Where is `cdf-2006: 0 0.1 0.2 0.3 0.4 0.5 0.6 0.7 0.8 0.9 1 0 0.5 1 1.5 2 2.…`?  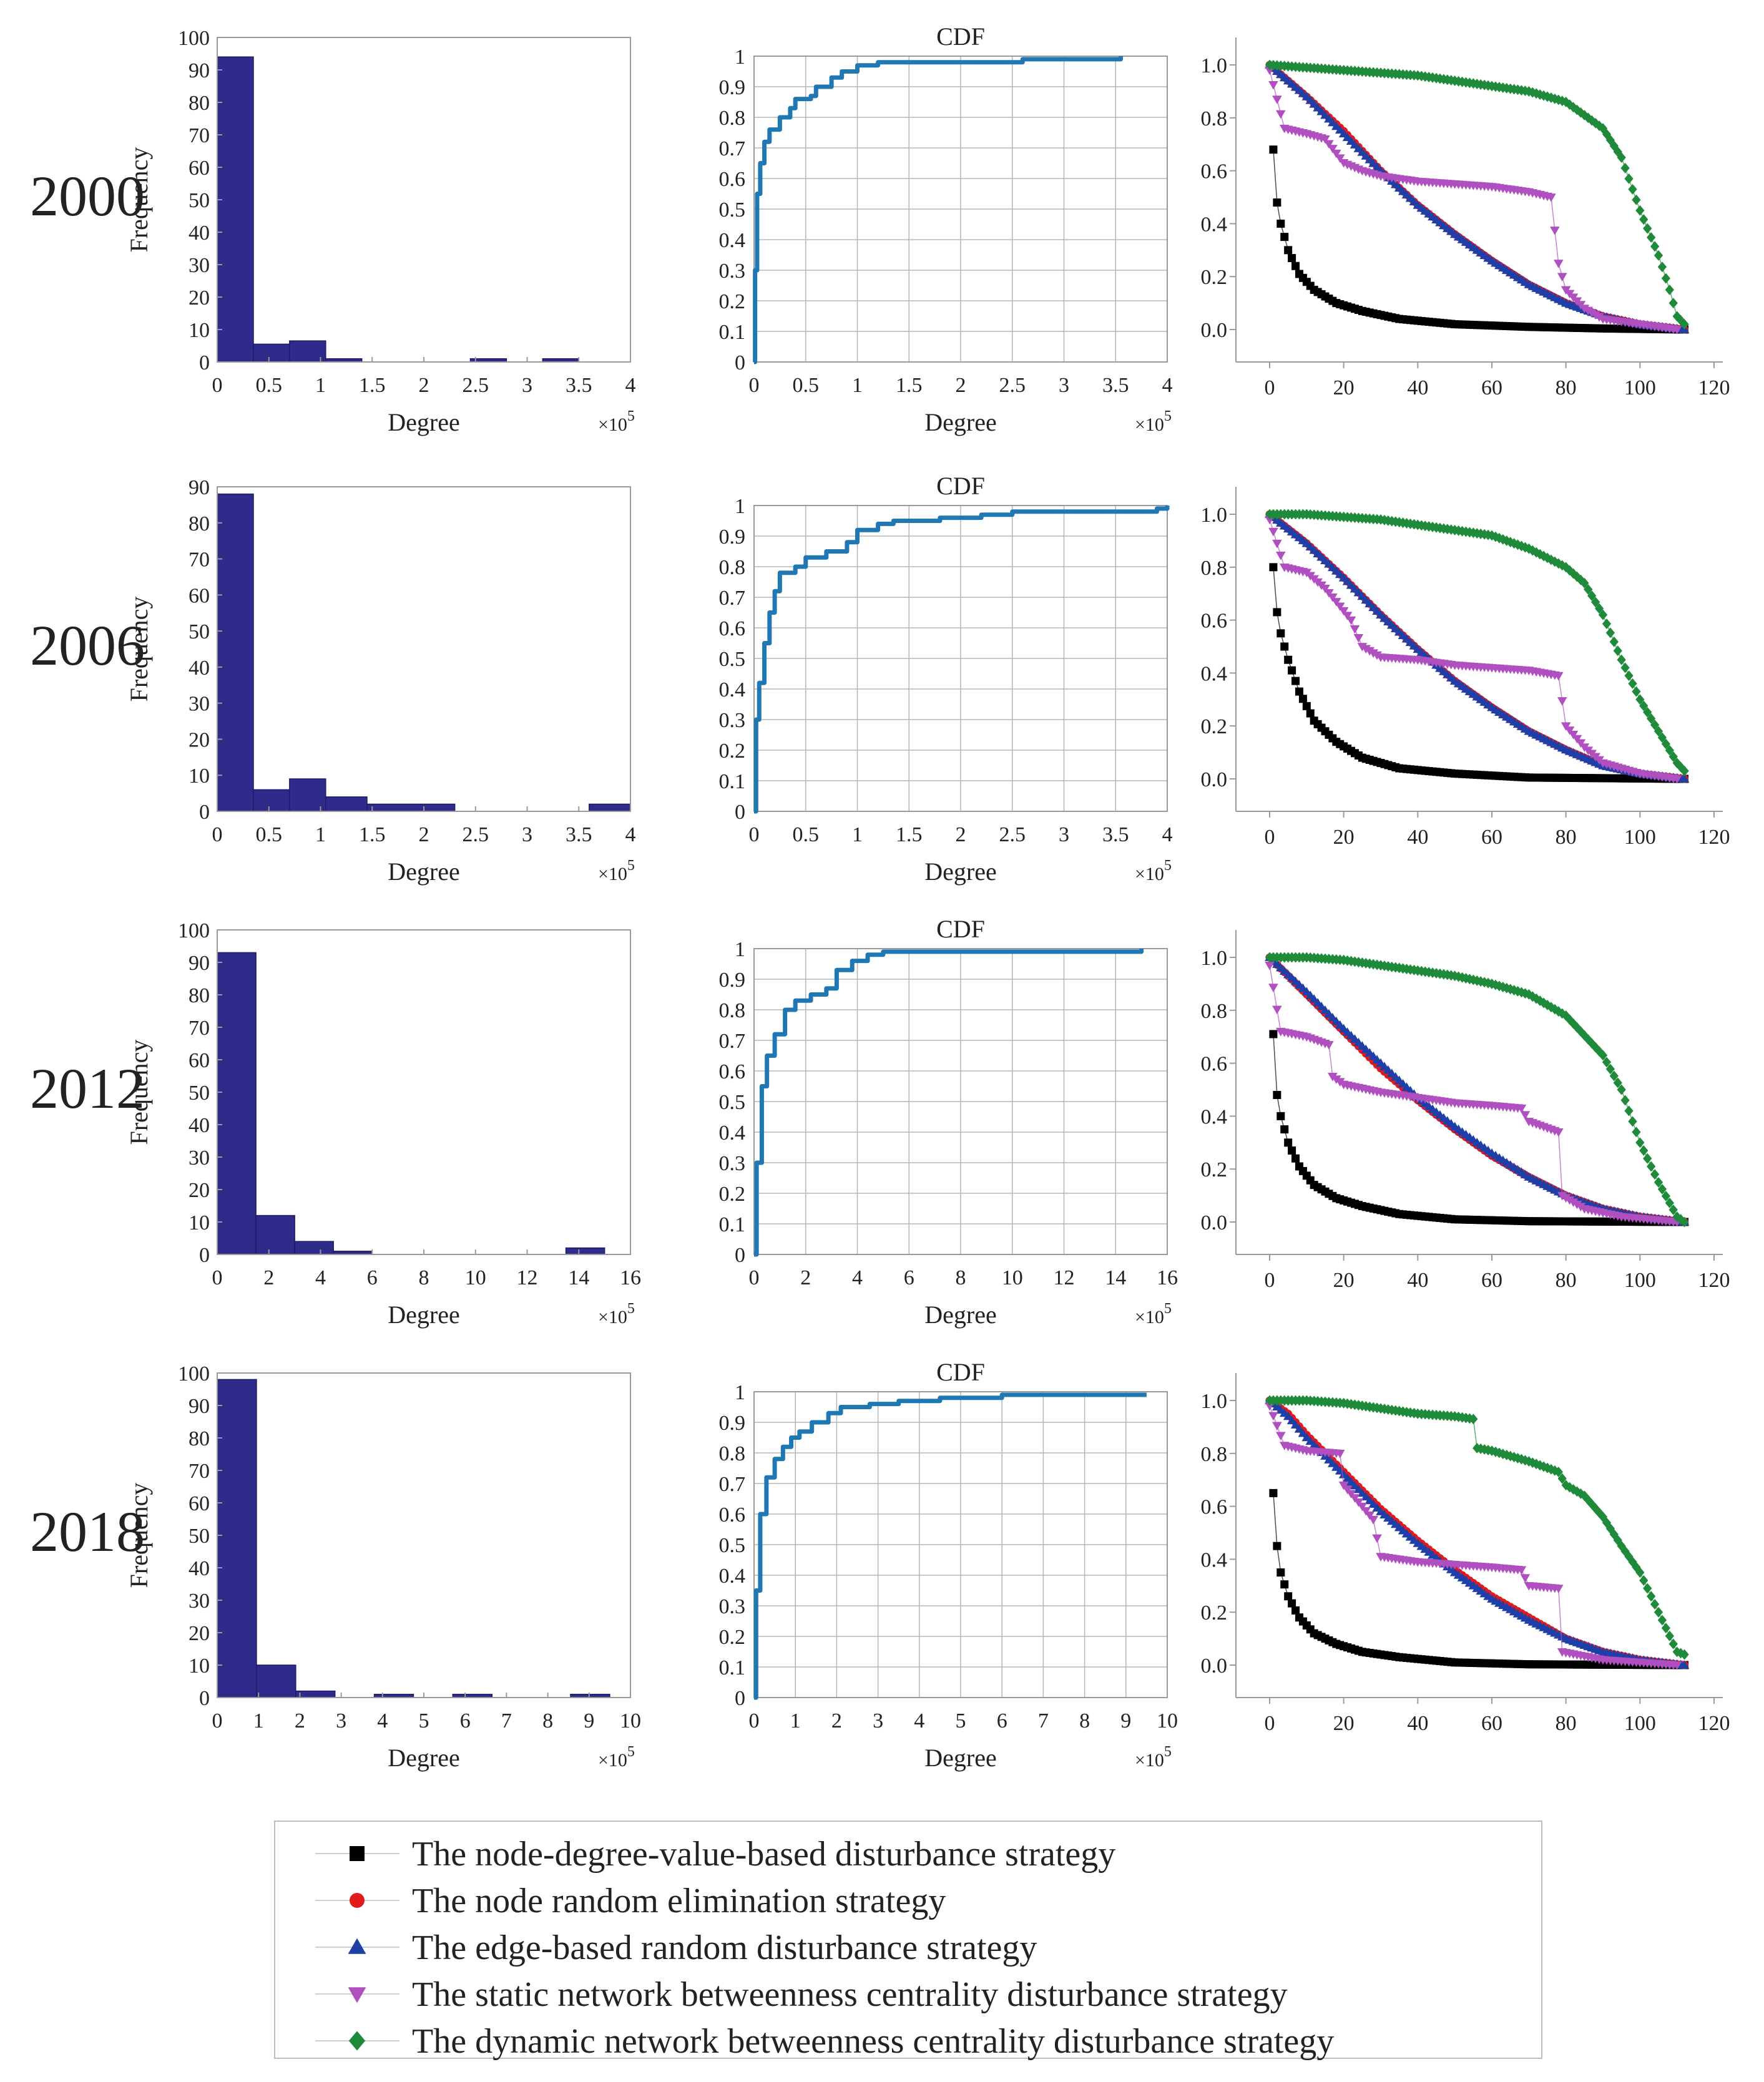
cdf-2006: 0 0.1 0.2 0.3 0.4 0.5 0.6 0.7 0.8 0.9 1 0 0.5 1 1.5 2 2.… is located at coordinates (946, 679).